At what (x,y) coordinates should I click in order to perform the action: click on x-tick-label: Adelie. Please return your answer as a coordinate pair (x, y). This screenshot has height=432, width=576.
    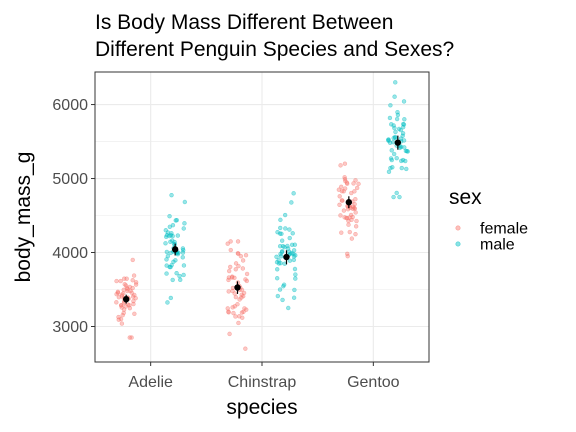
    Looking at the image, I should click on (150, 382).